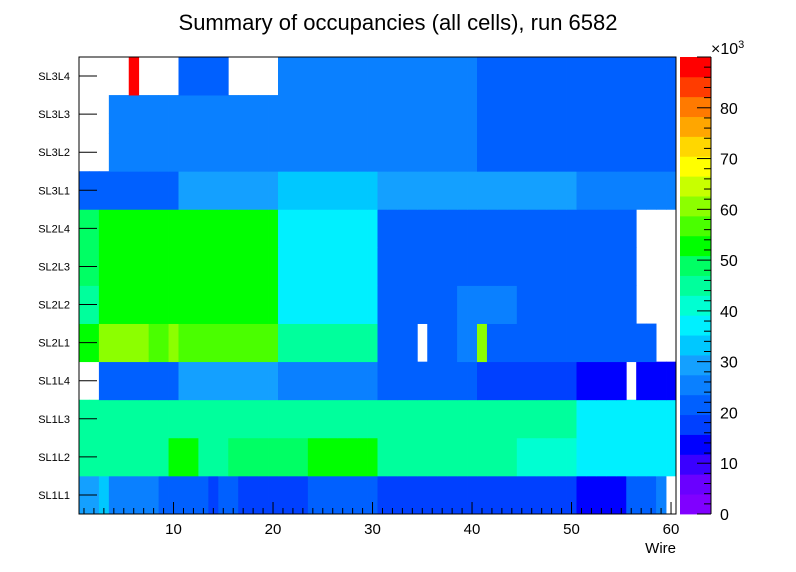 The height and width of the screenshot is (572, 796). What do you see at coordinates (54, 191) in the screenshot?
I see `y-tick-label: SL3L1` at bounding box center [54, 191].